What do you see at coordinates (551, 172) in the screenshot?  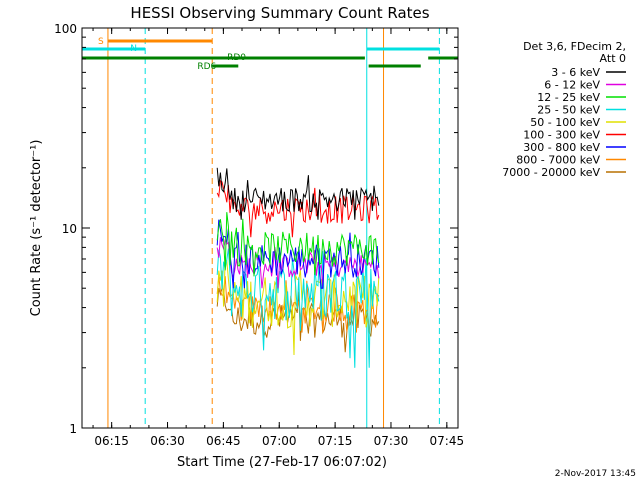 I see `legend-label: 7000 - 20000 keV` at bounding box center [551, 172].